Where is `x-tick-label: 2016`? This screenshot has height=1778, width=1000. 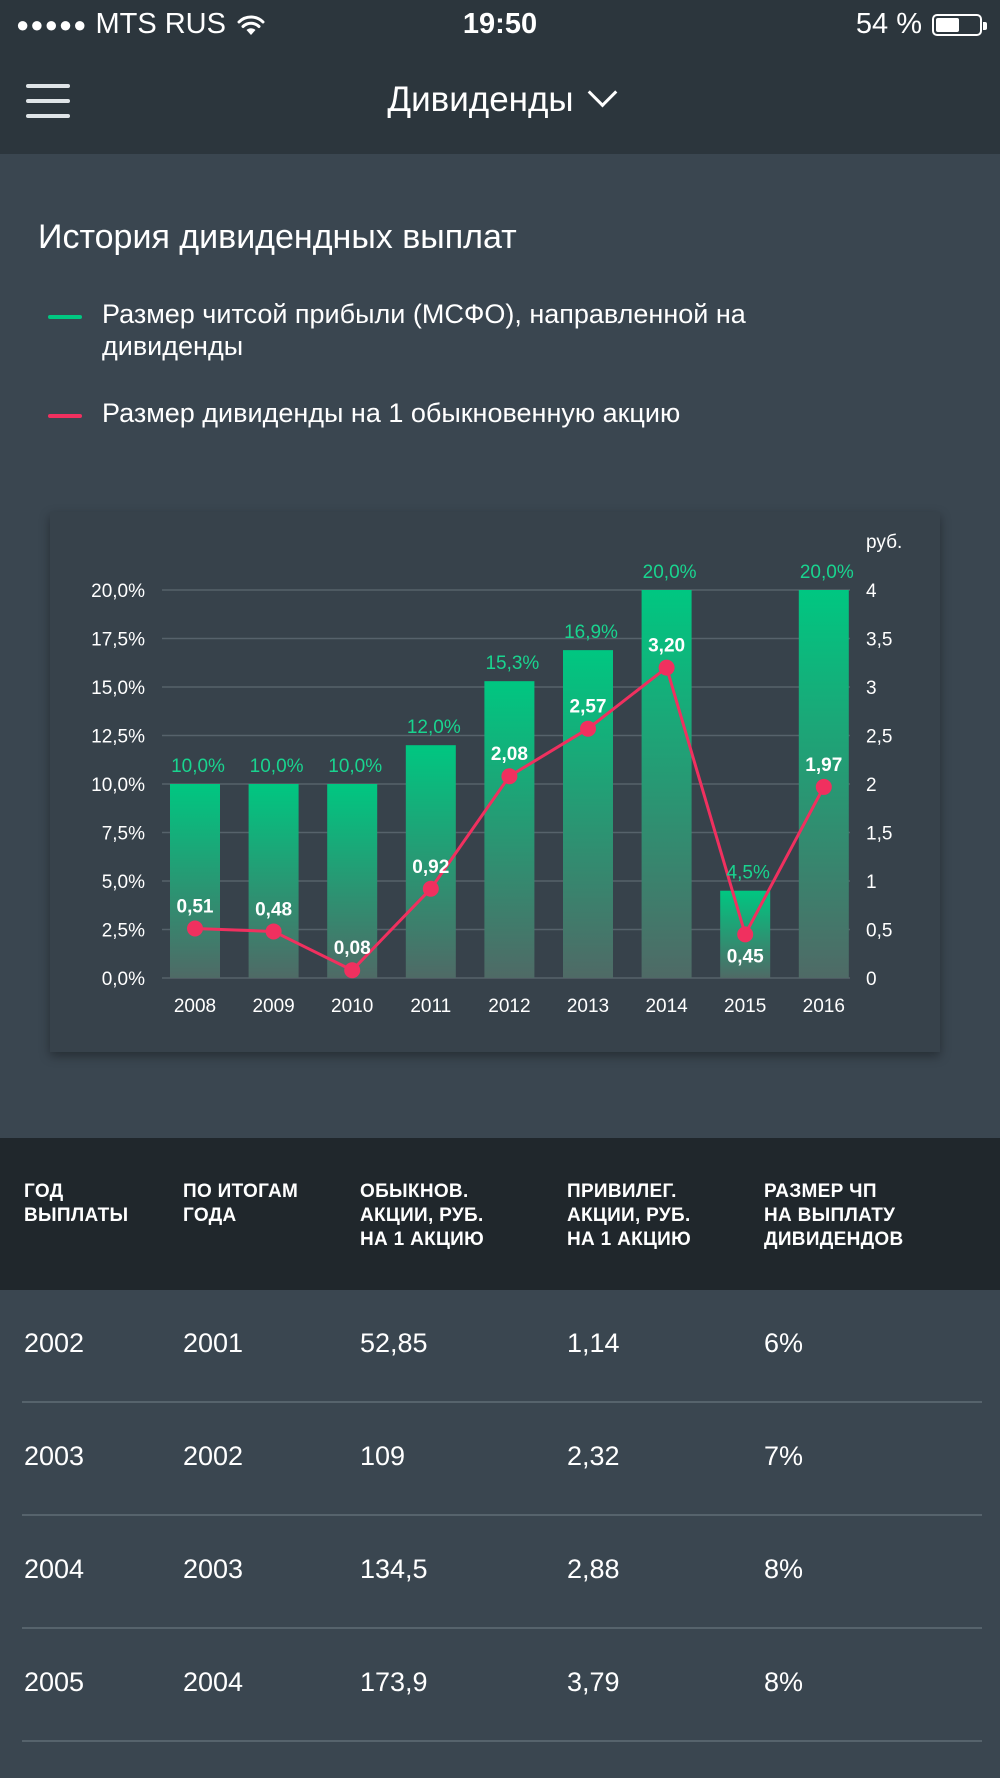
x-tick-label: 2016 is located at coordinates (824, 1006).